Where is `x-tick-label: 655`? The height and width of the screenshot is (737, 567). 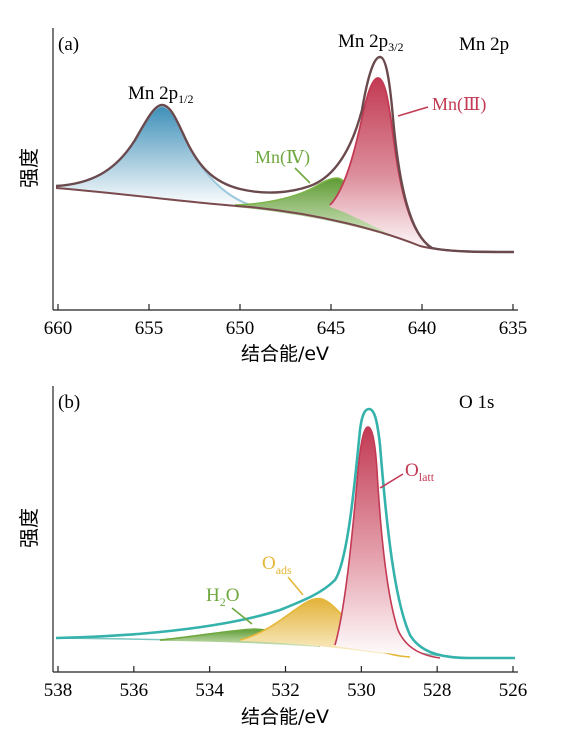 x-tick-label: 655 is located at coordinates (149, 328).